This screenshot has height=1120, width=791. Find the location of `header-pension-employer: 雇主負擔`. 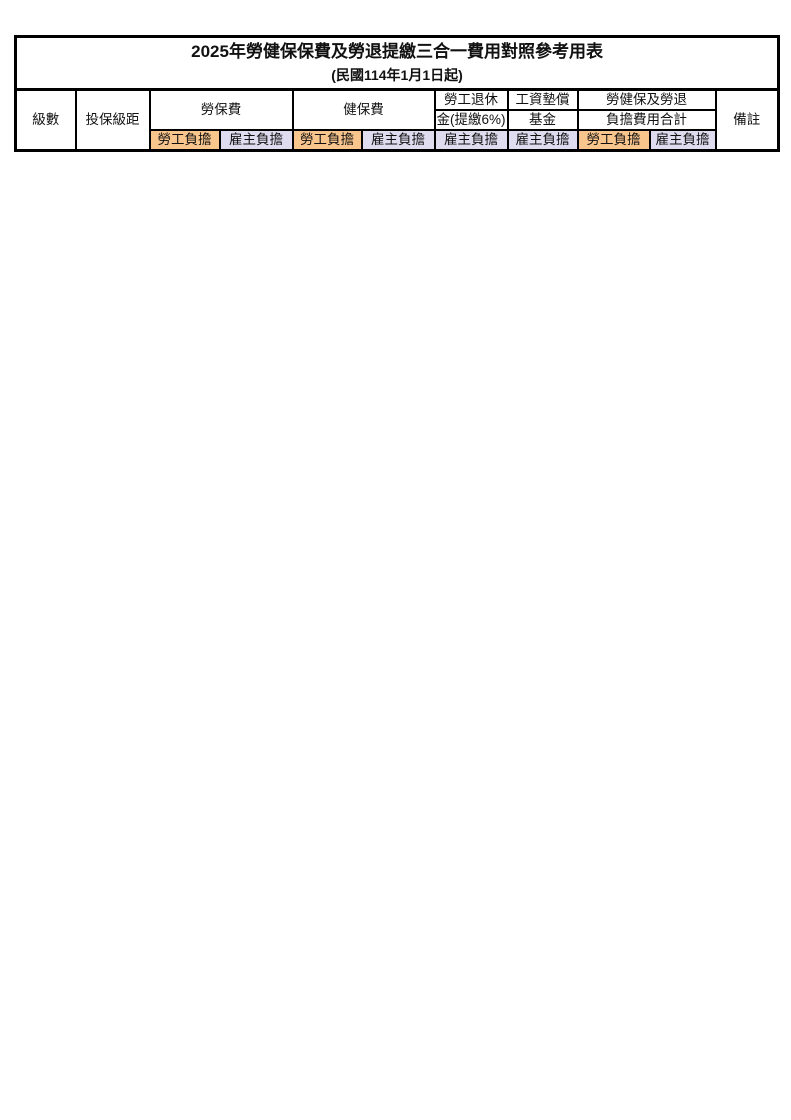

header-pension-employer: 雇主負擔 is located at coordinates (471, 140).